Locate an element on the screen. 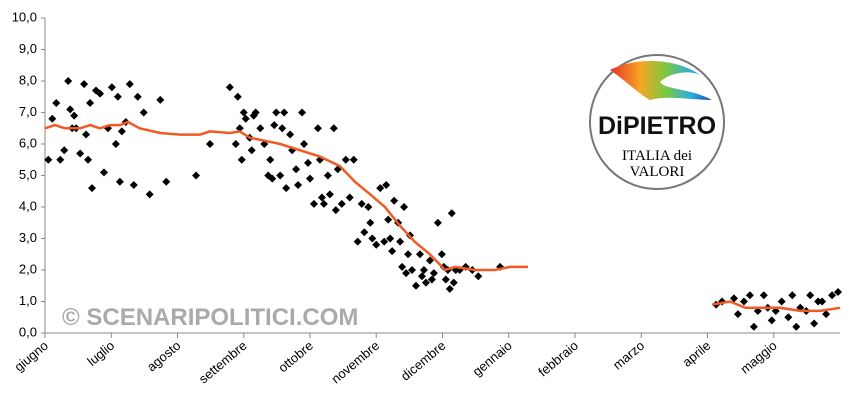 The height and width of the screenshot is (413, 856). y-tick-label: 6,0 is located at coordinates (28, 142).